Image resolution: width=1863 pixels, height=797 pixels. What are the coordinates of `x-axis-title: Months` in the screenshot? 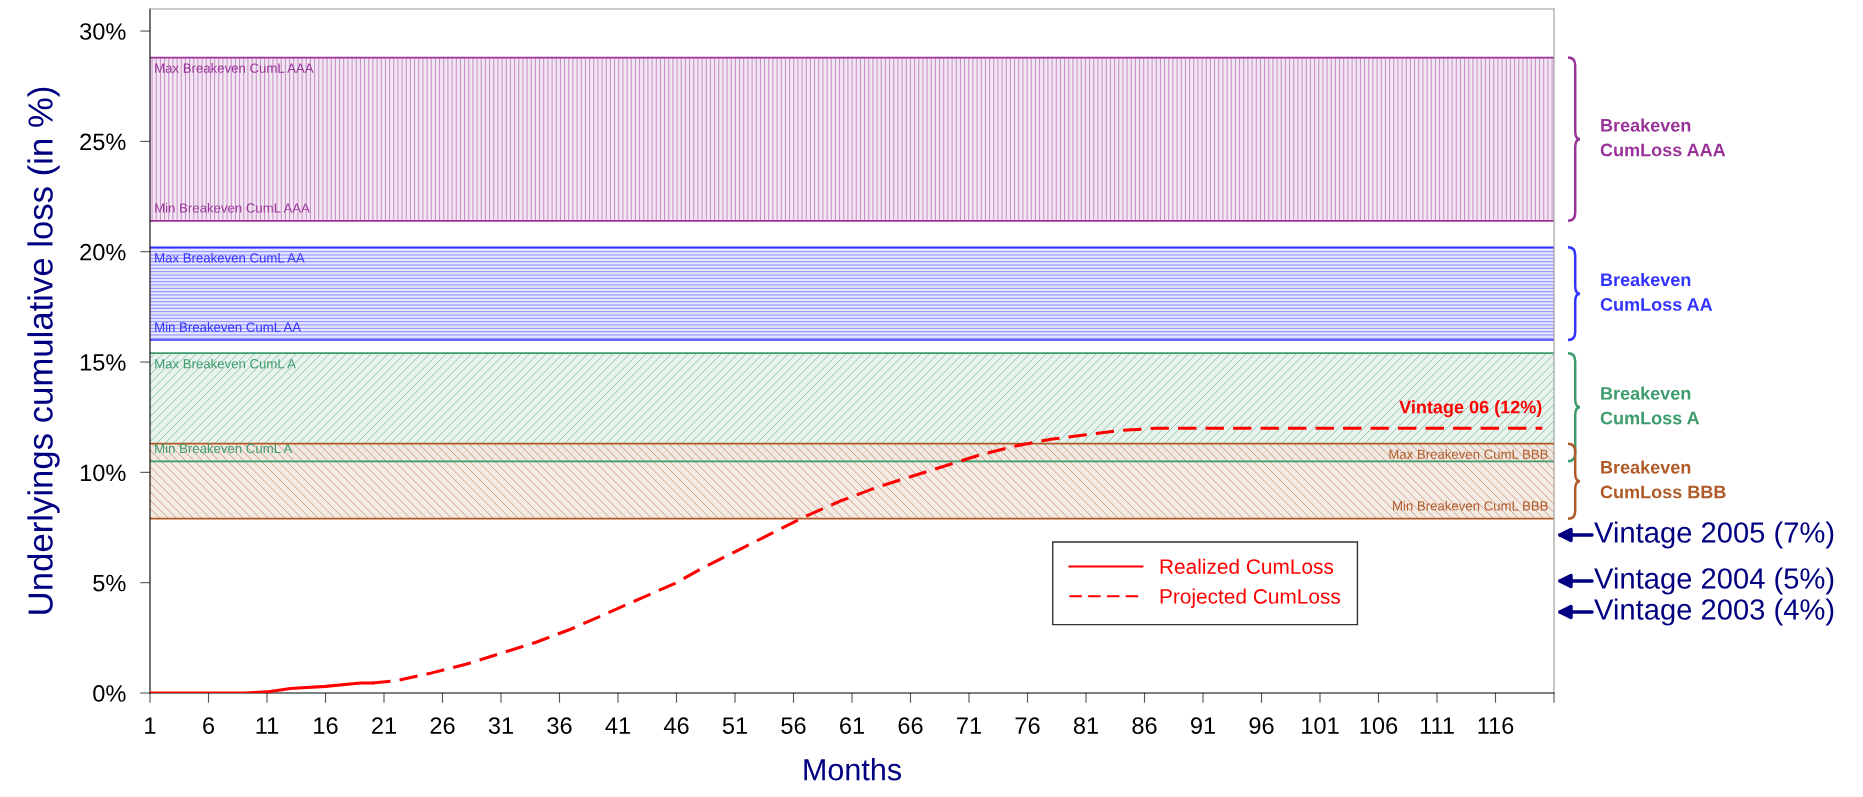 It's located at (852, 769).